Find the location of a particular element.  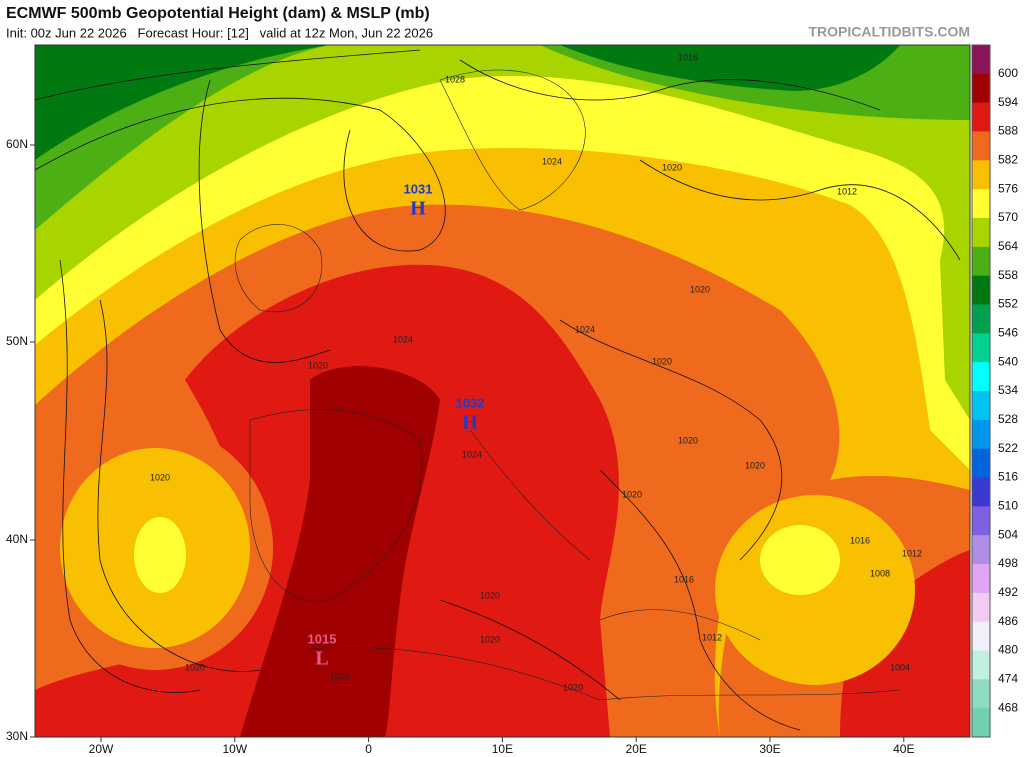

lon-label: 20W is located at coordinates (101, 749).